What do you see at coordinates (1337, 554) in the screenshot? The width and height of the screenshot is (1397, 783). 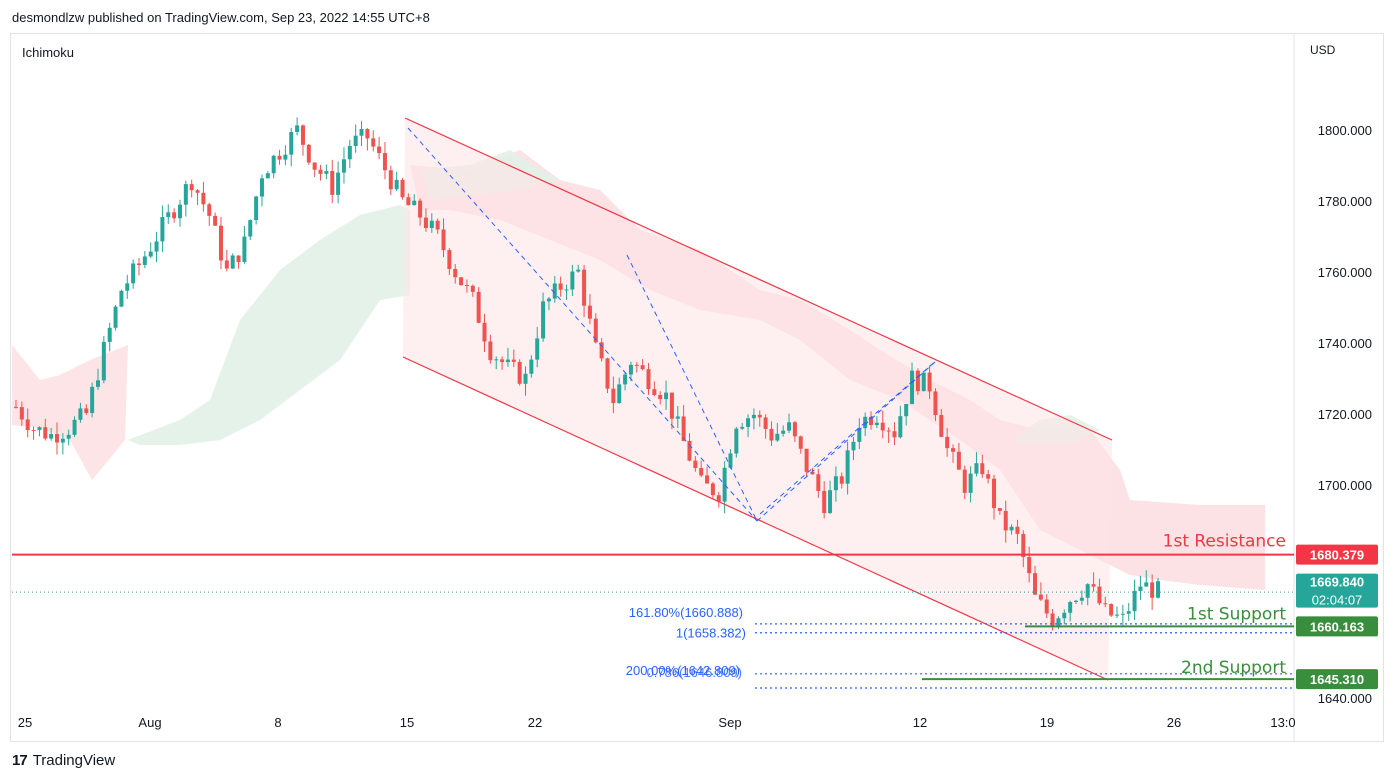 I see `resistance-tag-bg` at bounding box center [1337, 554].